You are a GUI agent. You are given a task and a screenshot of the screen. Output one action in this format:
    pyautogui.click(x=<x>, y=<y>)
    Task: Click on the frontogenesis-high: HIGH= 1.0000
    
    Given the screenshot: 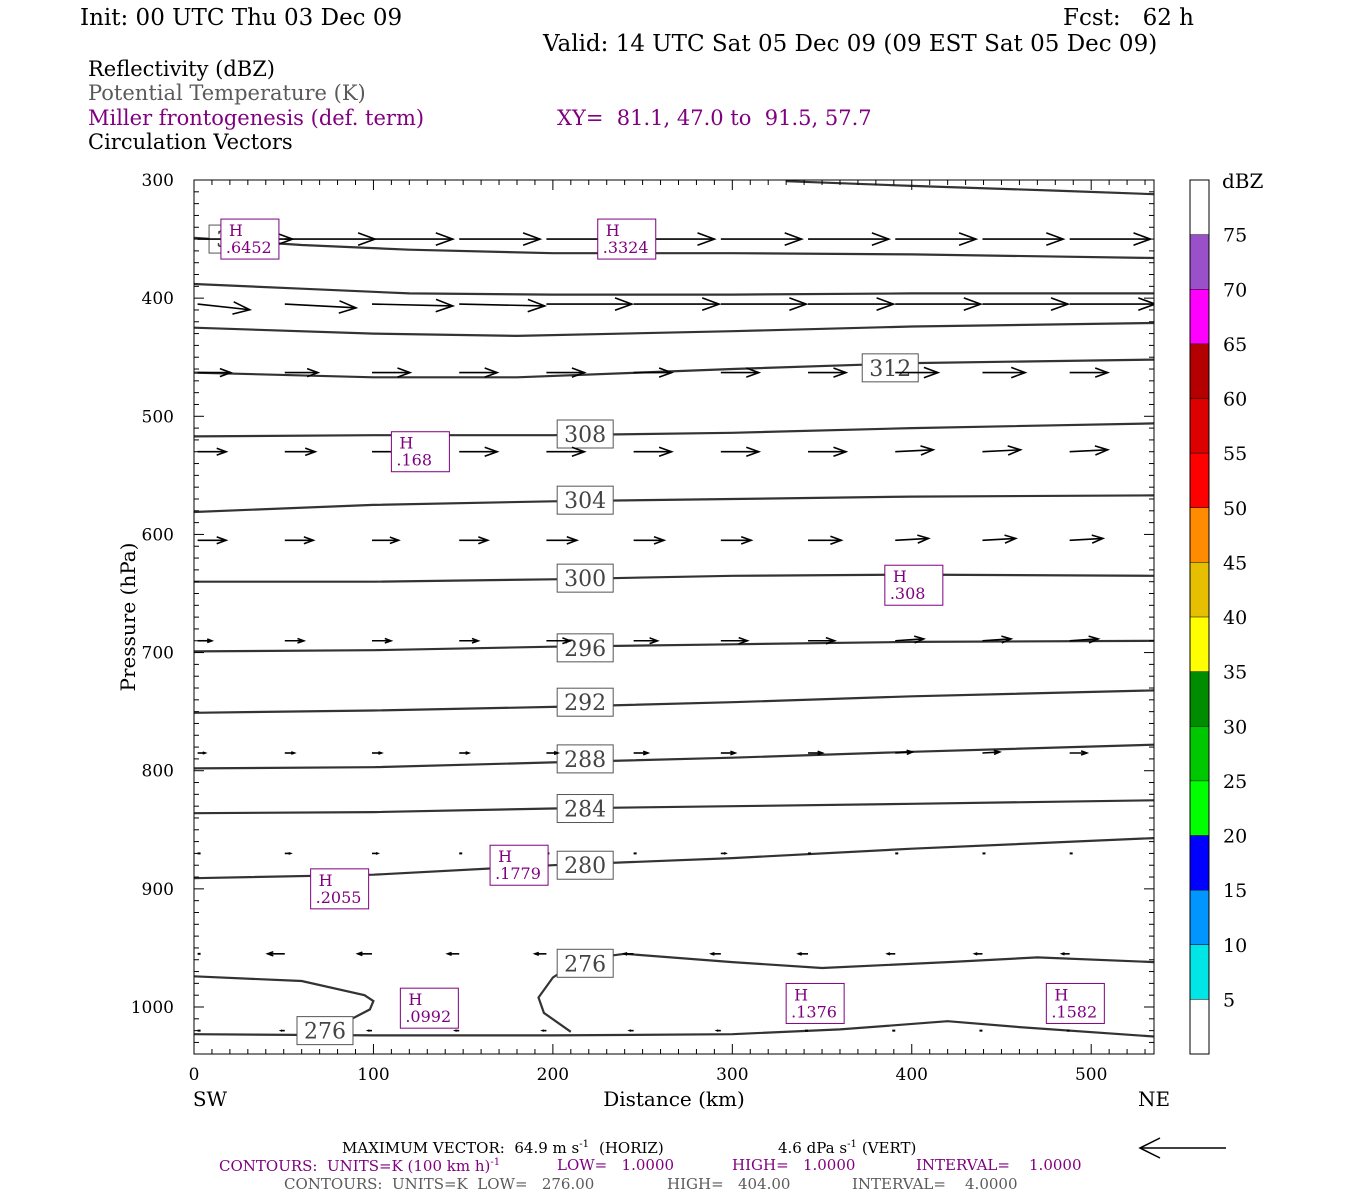 What is the action you would take?
    pyautogui.click(x=794, y=1165)
    